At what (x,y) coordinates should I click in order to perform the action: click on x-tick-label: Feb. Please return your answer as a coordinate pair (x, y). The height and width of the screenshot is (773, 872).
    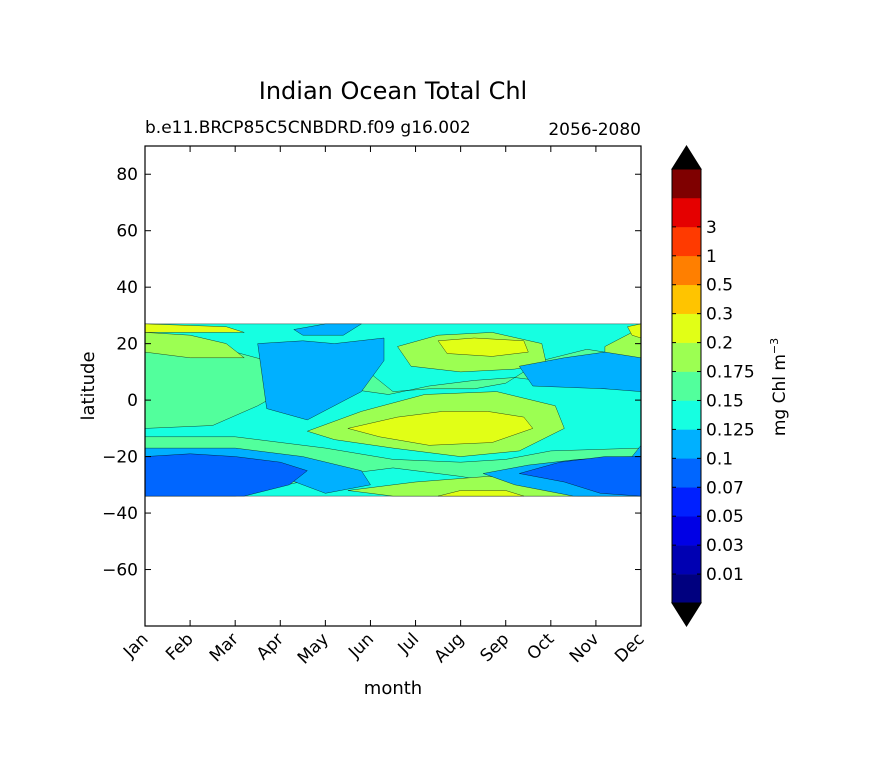
    Looking at the image, I should click on (179, 646).